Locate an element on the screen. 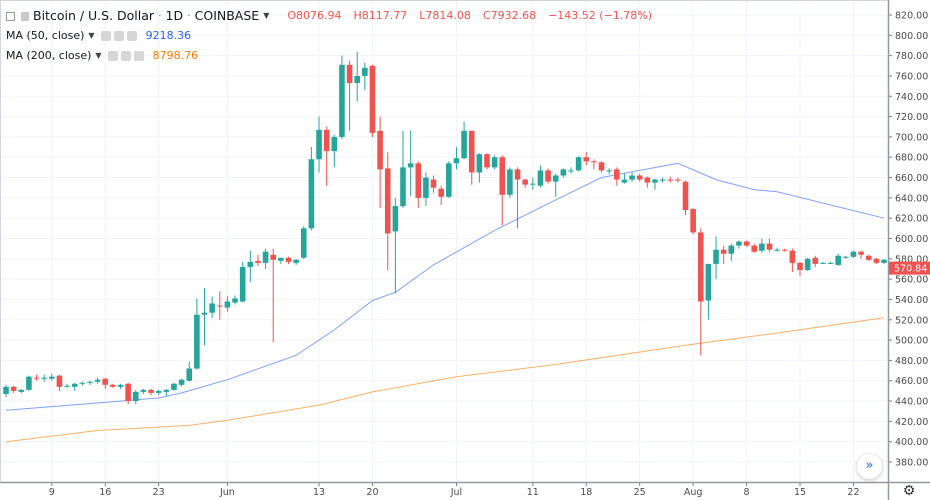 This screenshot has height=500, width=930. symbol-title: Bitcoin / U.S. Dollar is located at coordinates (94, 15).